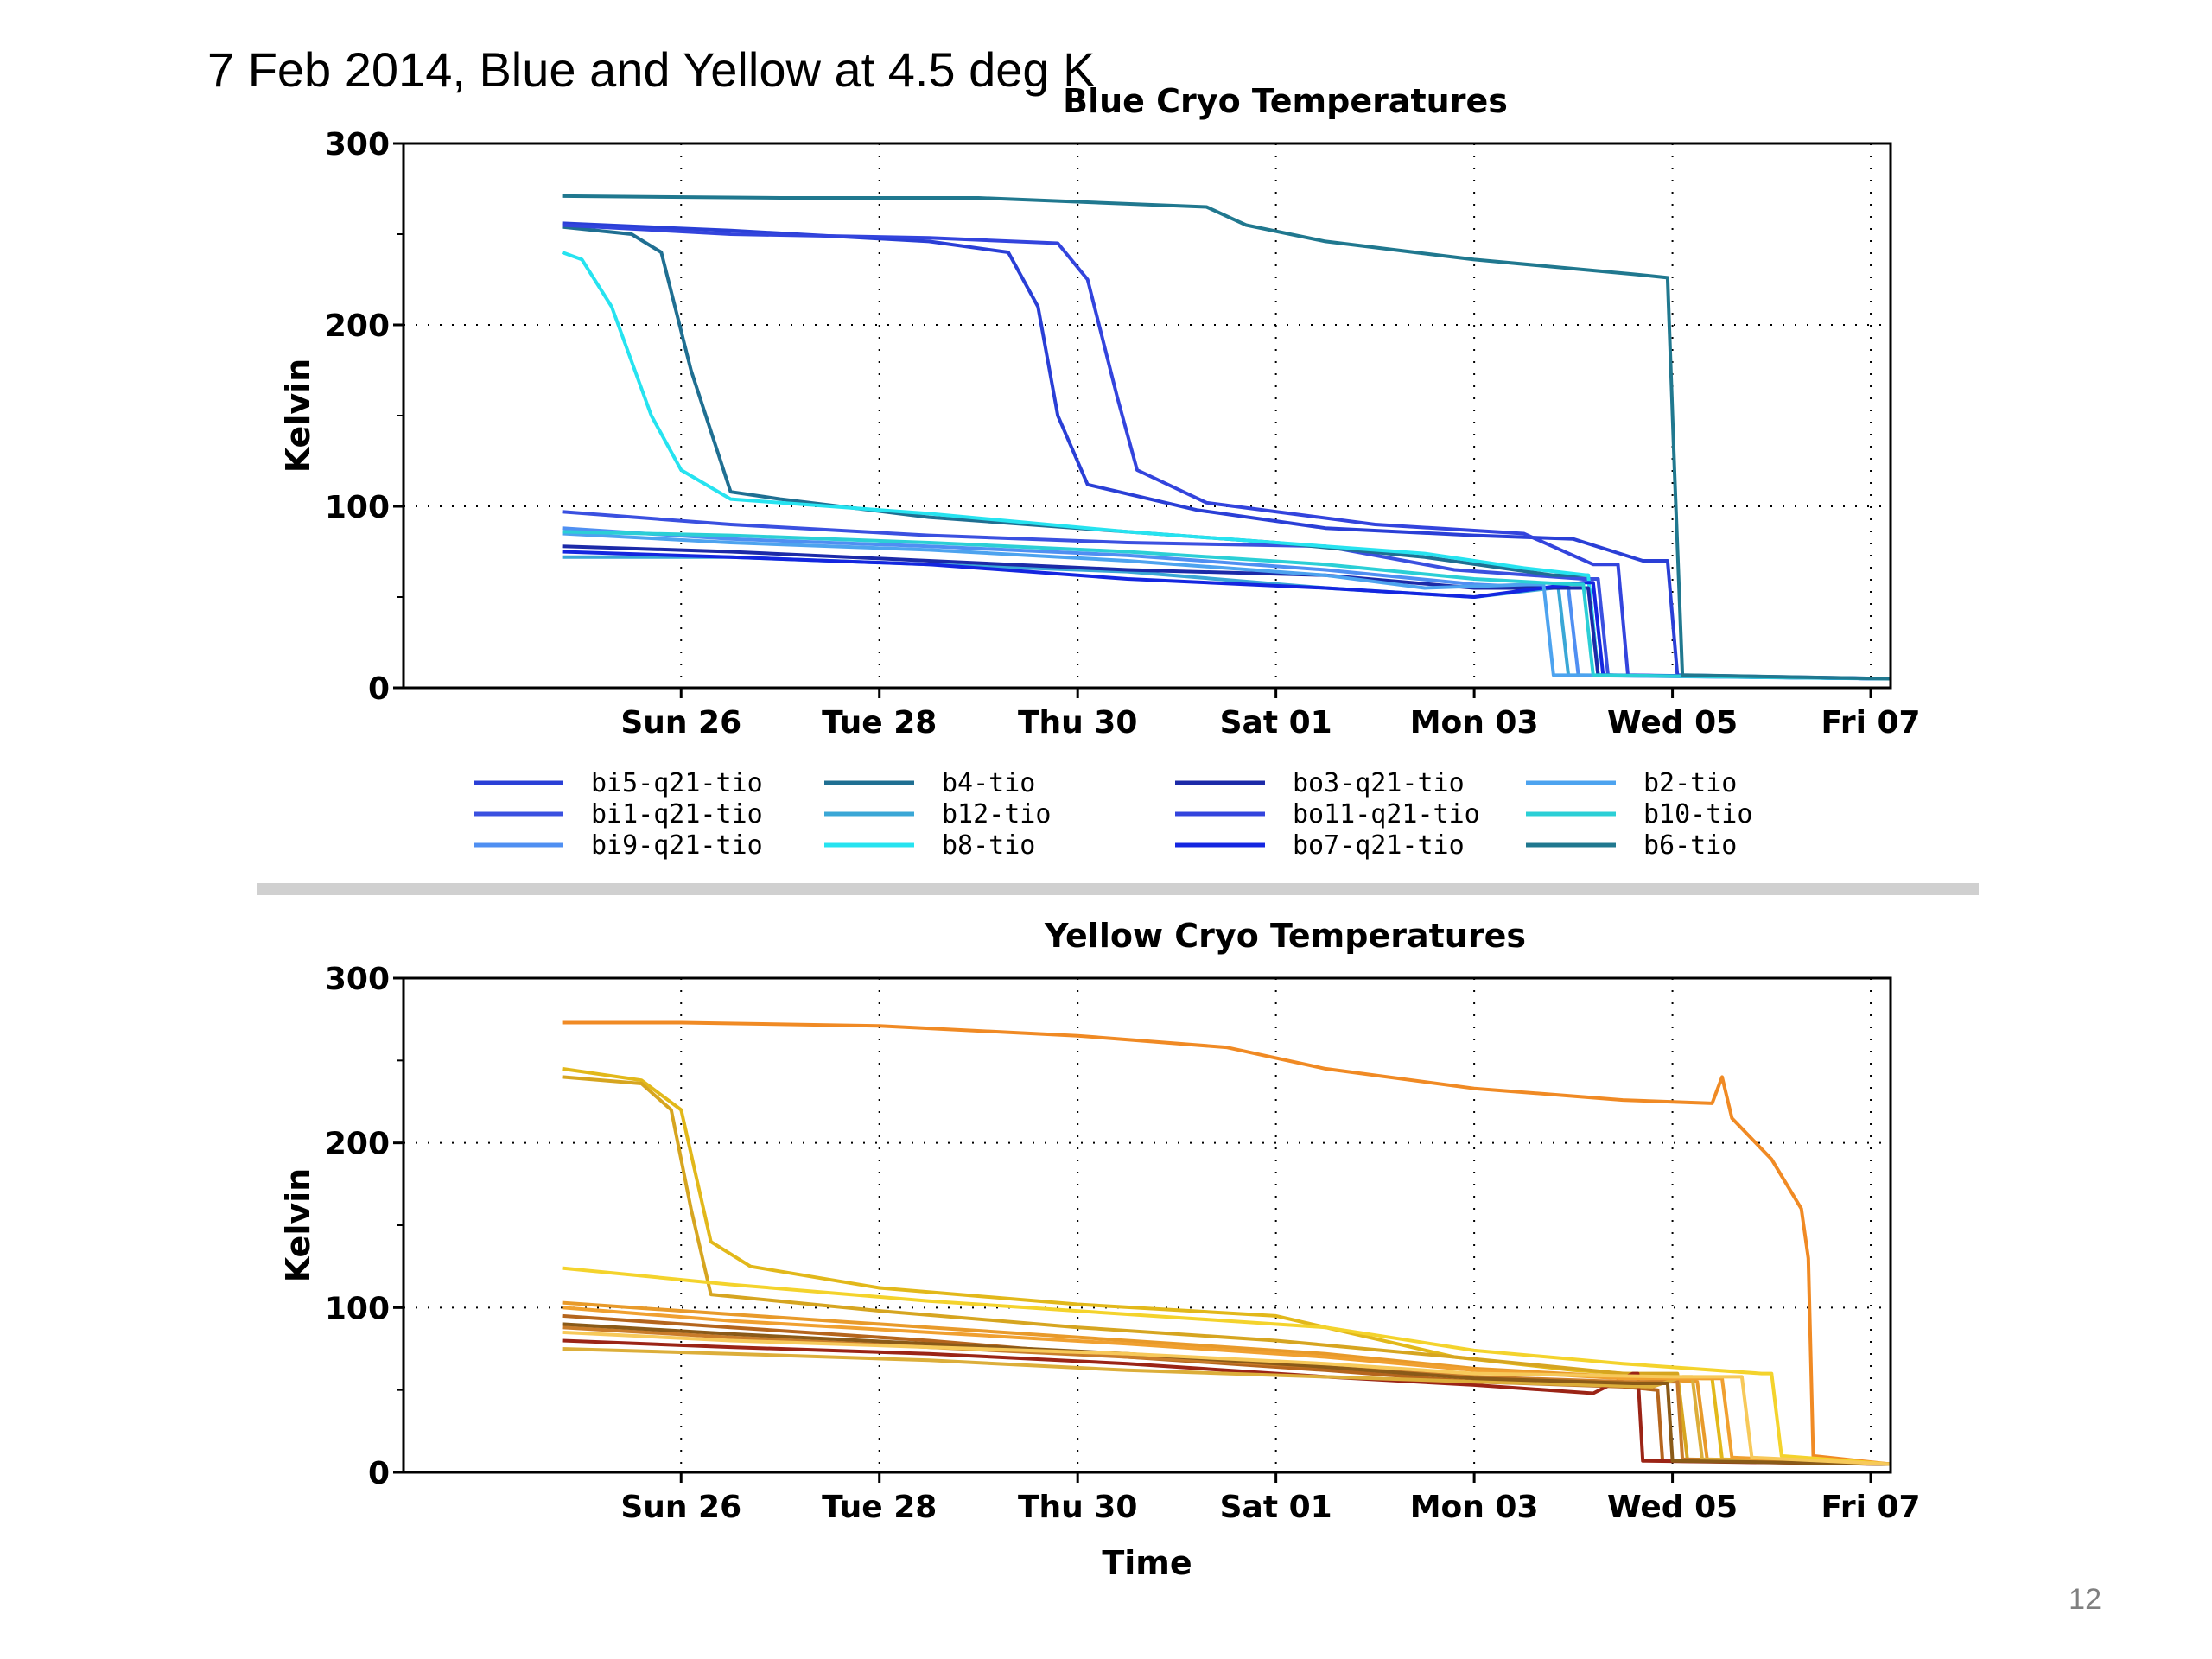 This screenshot has height=1659, width=2212. What do you see at coordinates (996, 814) in the screenshot?
I see `legend-label: b12-tio` at bounding box center [996, 814].